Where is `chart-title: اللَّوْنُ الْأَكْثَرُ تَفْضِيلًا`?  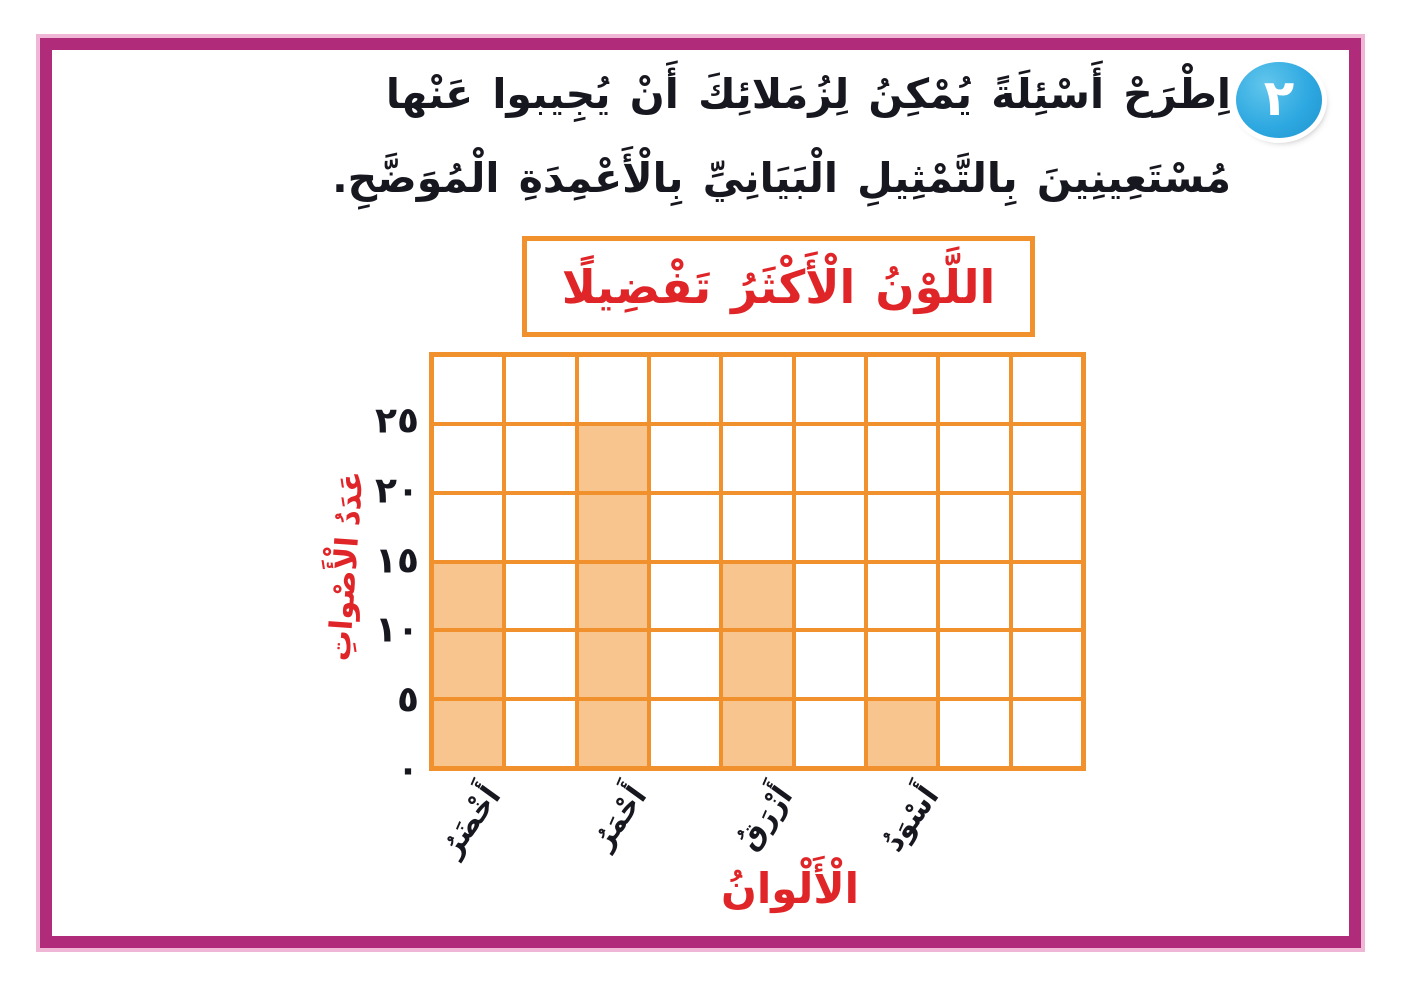
chart-title: اللَّوْنُ الْأَكْثَرُ تَفْضِيلًا is located at coordinates (778, 286).